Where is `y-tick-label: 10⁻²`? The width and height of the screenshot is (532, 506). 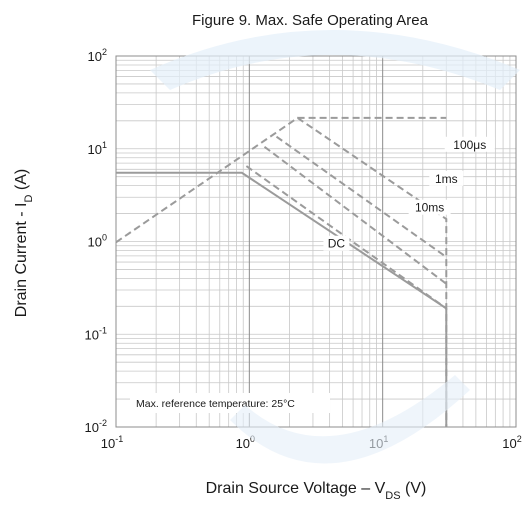
y-tick-label: 10⁻² is located at coordinates (96, 426).